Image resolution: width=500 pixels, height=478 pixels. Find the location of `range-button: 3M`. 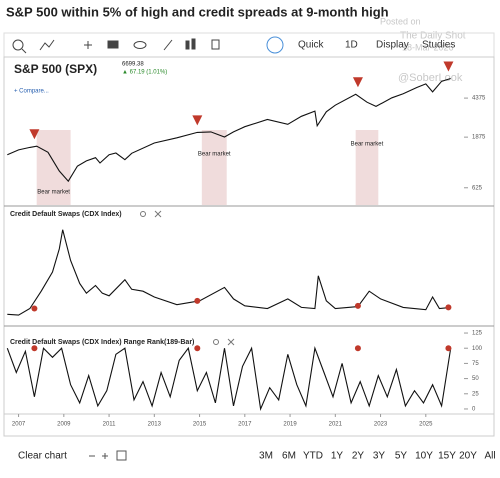

range-button: 3M is located at coordinates (266, 456).